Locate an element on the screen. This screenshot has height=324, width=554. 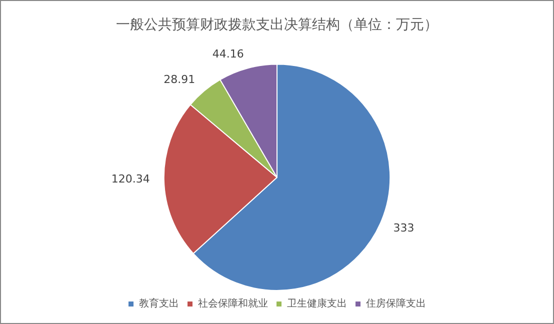
data-label: 28.91 is located at coordinates (180, 79).